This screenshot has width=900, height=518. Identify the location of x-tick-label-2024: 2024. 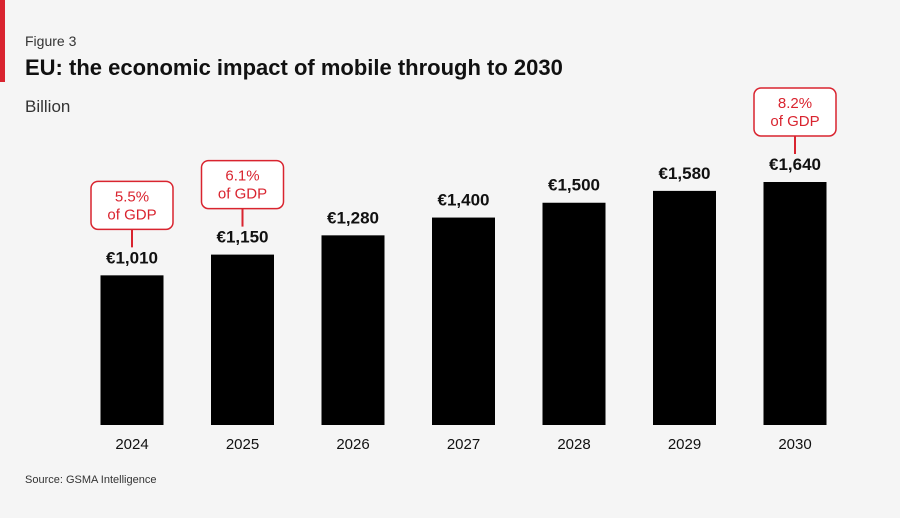
(131, 444).